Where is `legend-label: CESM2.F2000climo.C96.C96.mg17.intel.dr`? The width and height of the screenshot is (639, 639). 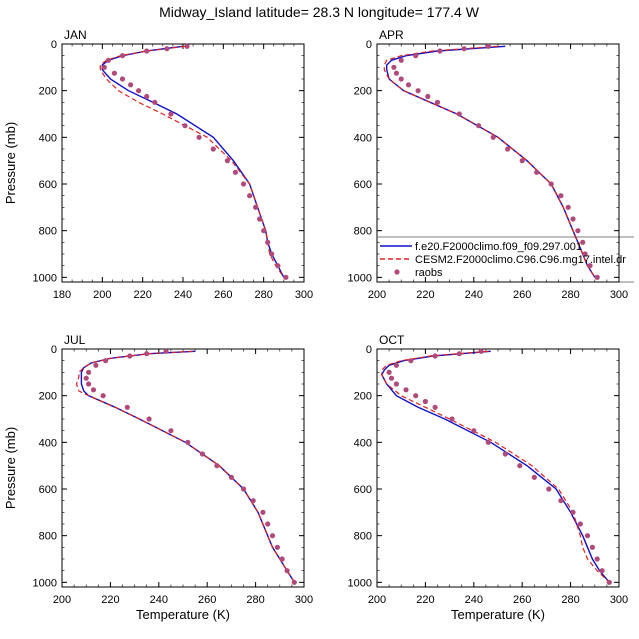 legend-label: CESM2.F2000climo.C96.C96.mg17.intel.dr is located at coordinates (520, 260).